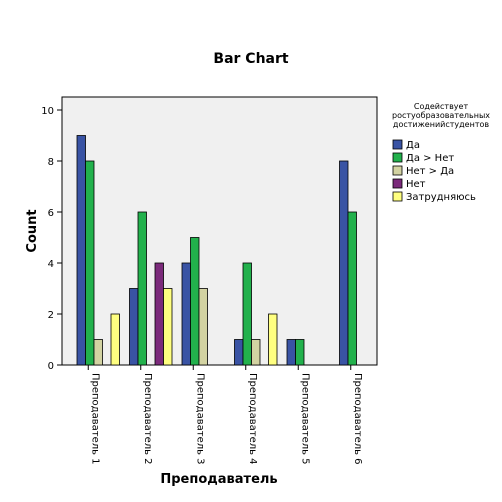 This screenshot has height=502, width=502. I want to click on x-tick-label: Преподаватель 6, so click(357, 419).